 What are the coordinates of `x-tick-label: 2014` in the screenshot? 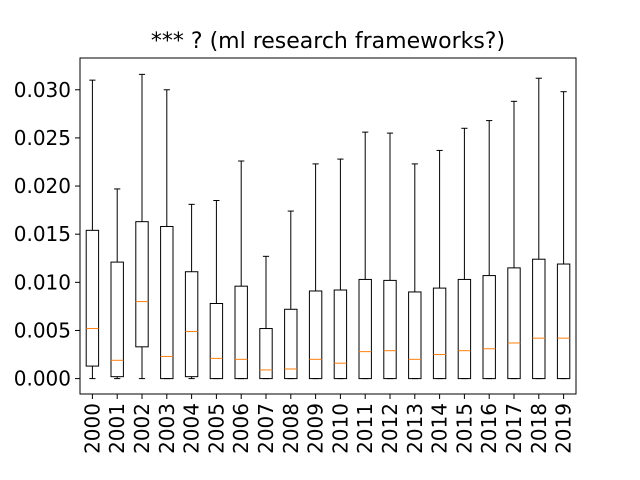 It's located at (440, 428).